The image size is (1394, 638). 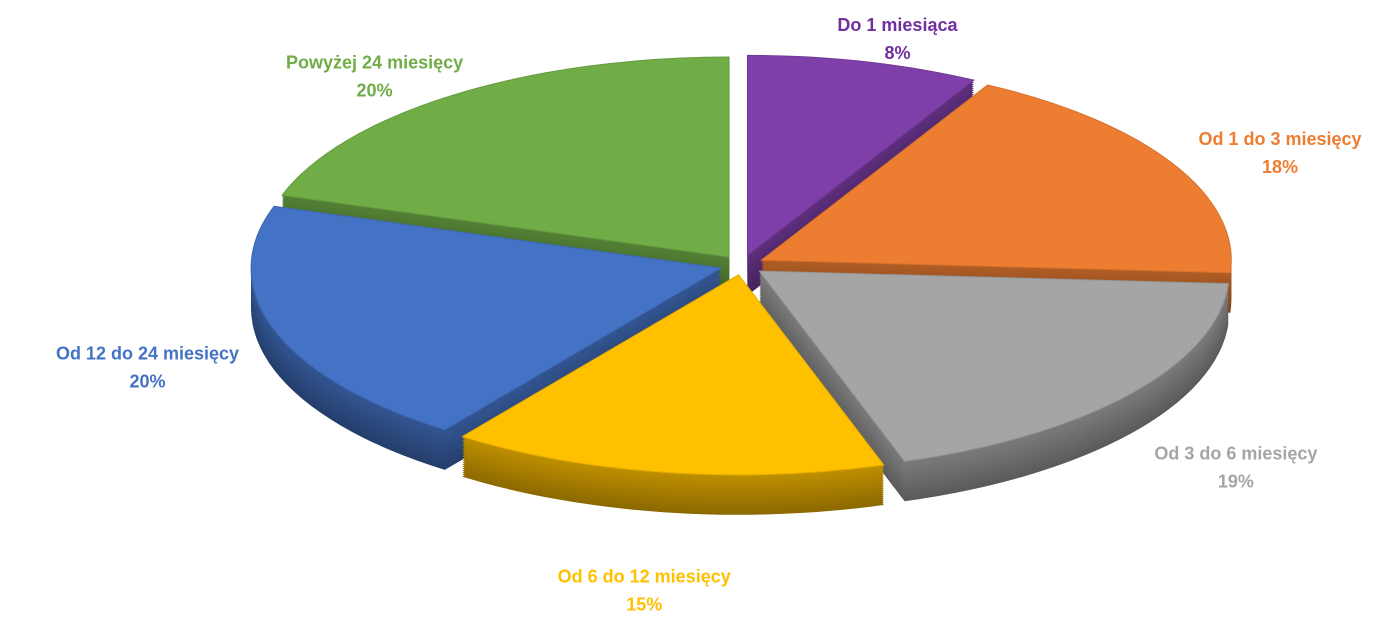 I want to click on data-label-category: Od 1 do 3 miesięcy, so click(x=1279, y=139).